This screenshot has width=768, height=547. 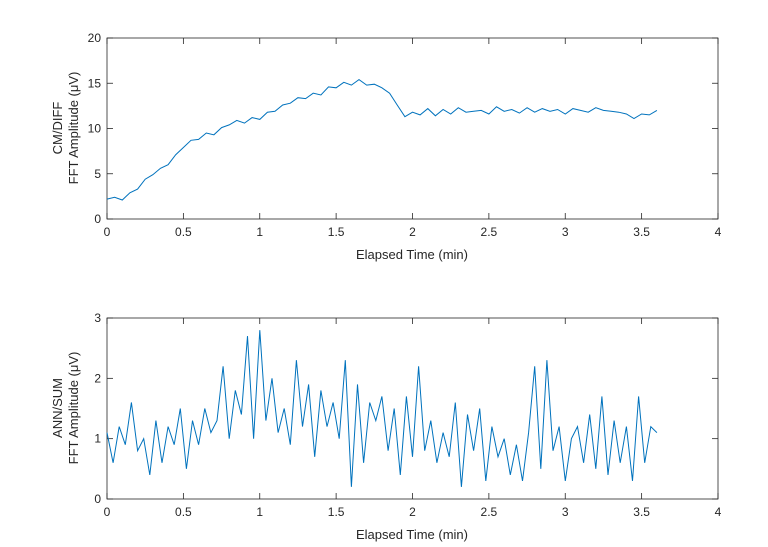 I want to click on y-tick-label: 5, so click(x=97, y=174).